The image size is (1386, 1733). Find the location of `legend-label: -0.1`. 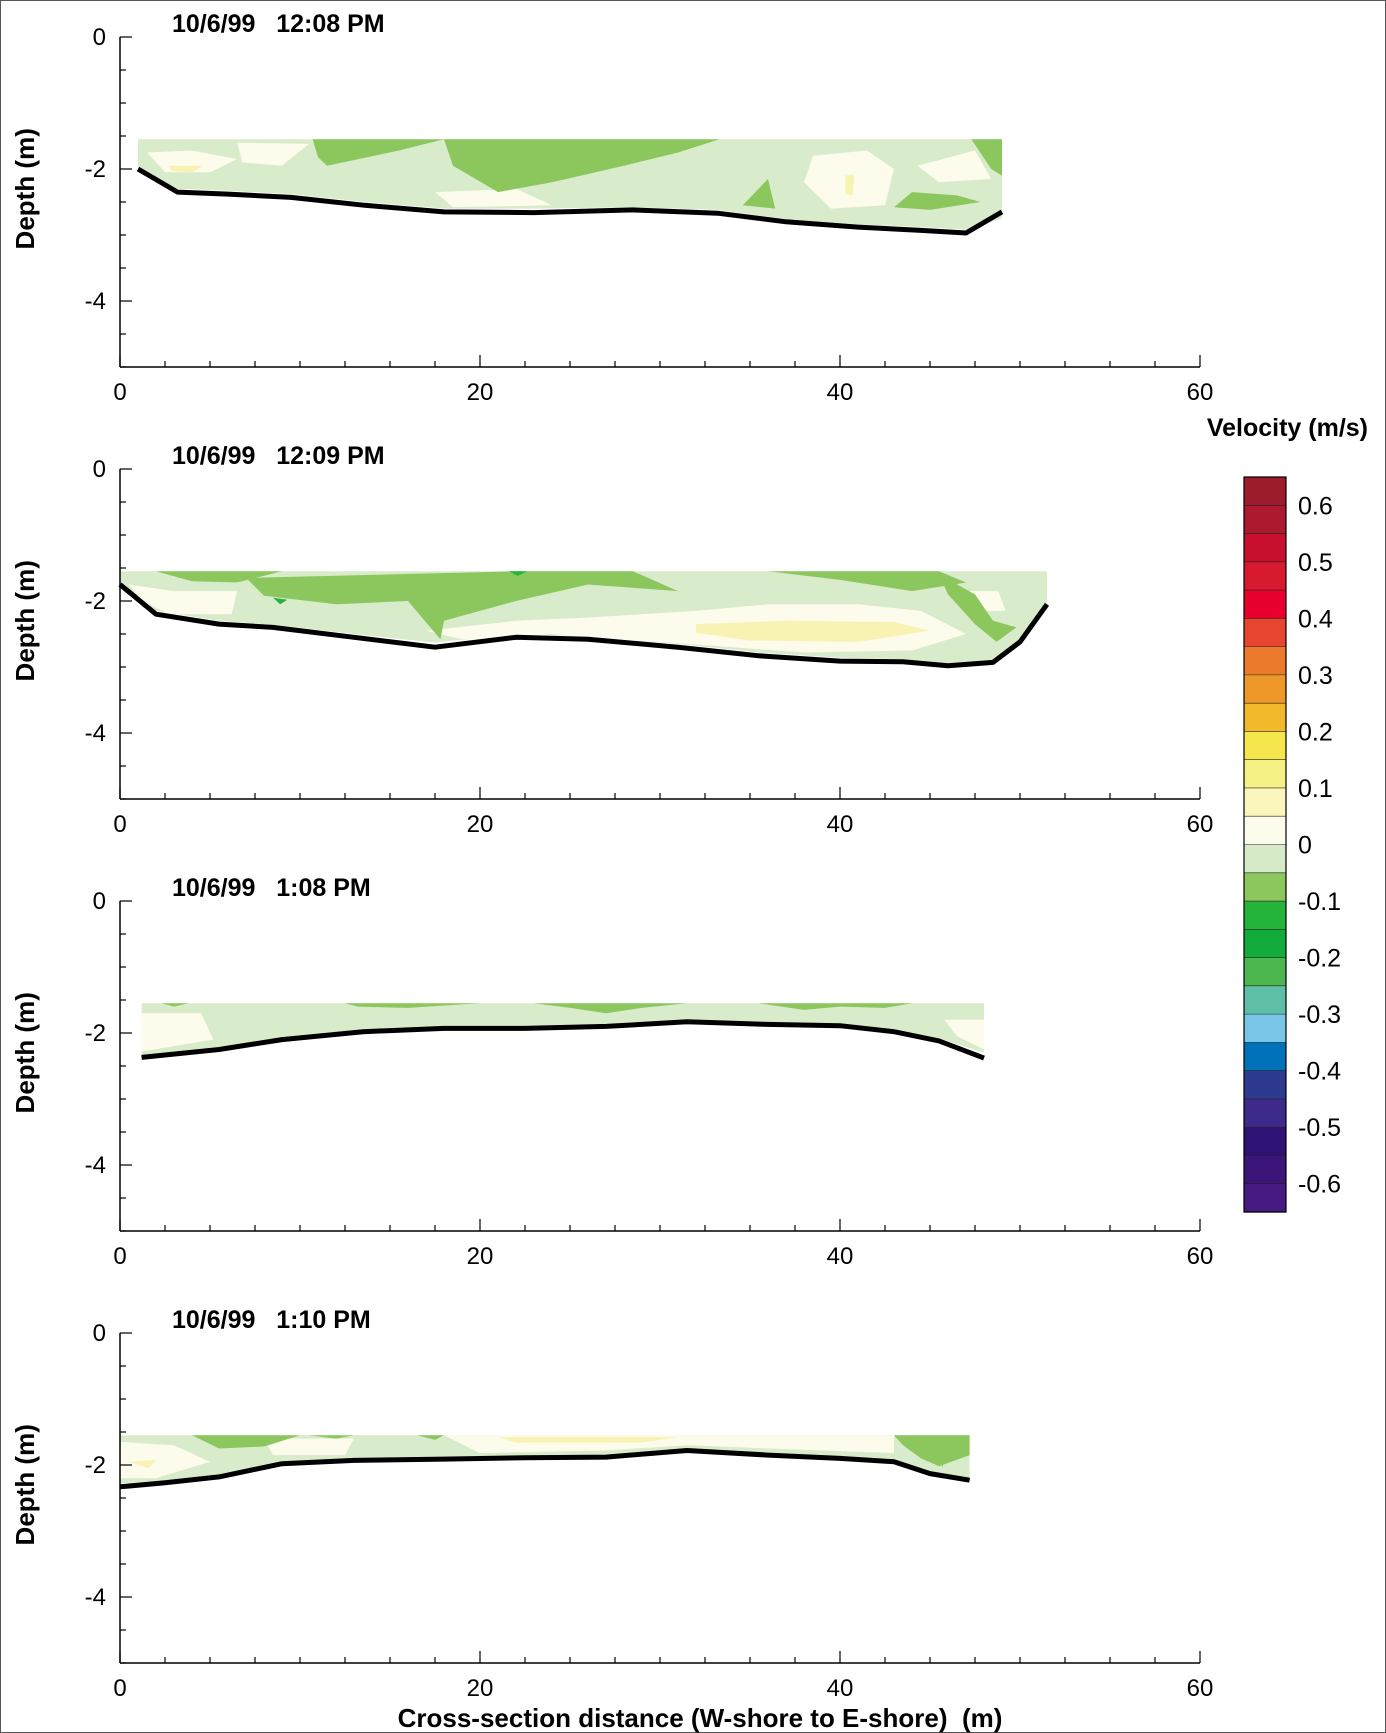

legend-label: -0.1 is located at coordinates (1319, 902).